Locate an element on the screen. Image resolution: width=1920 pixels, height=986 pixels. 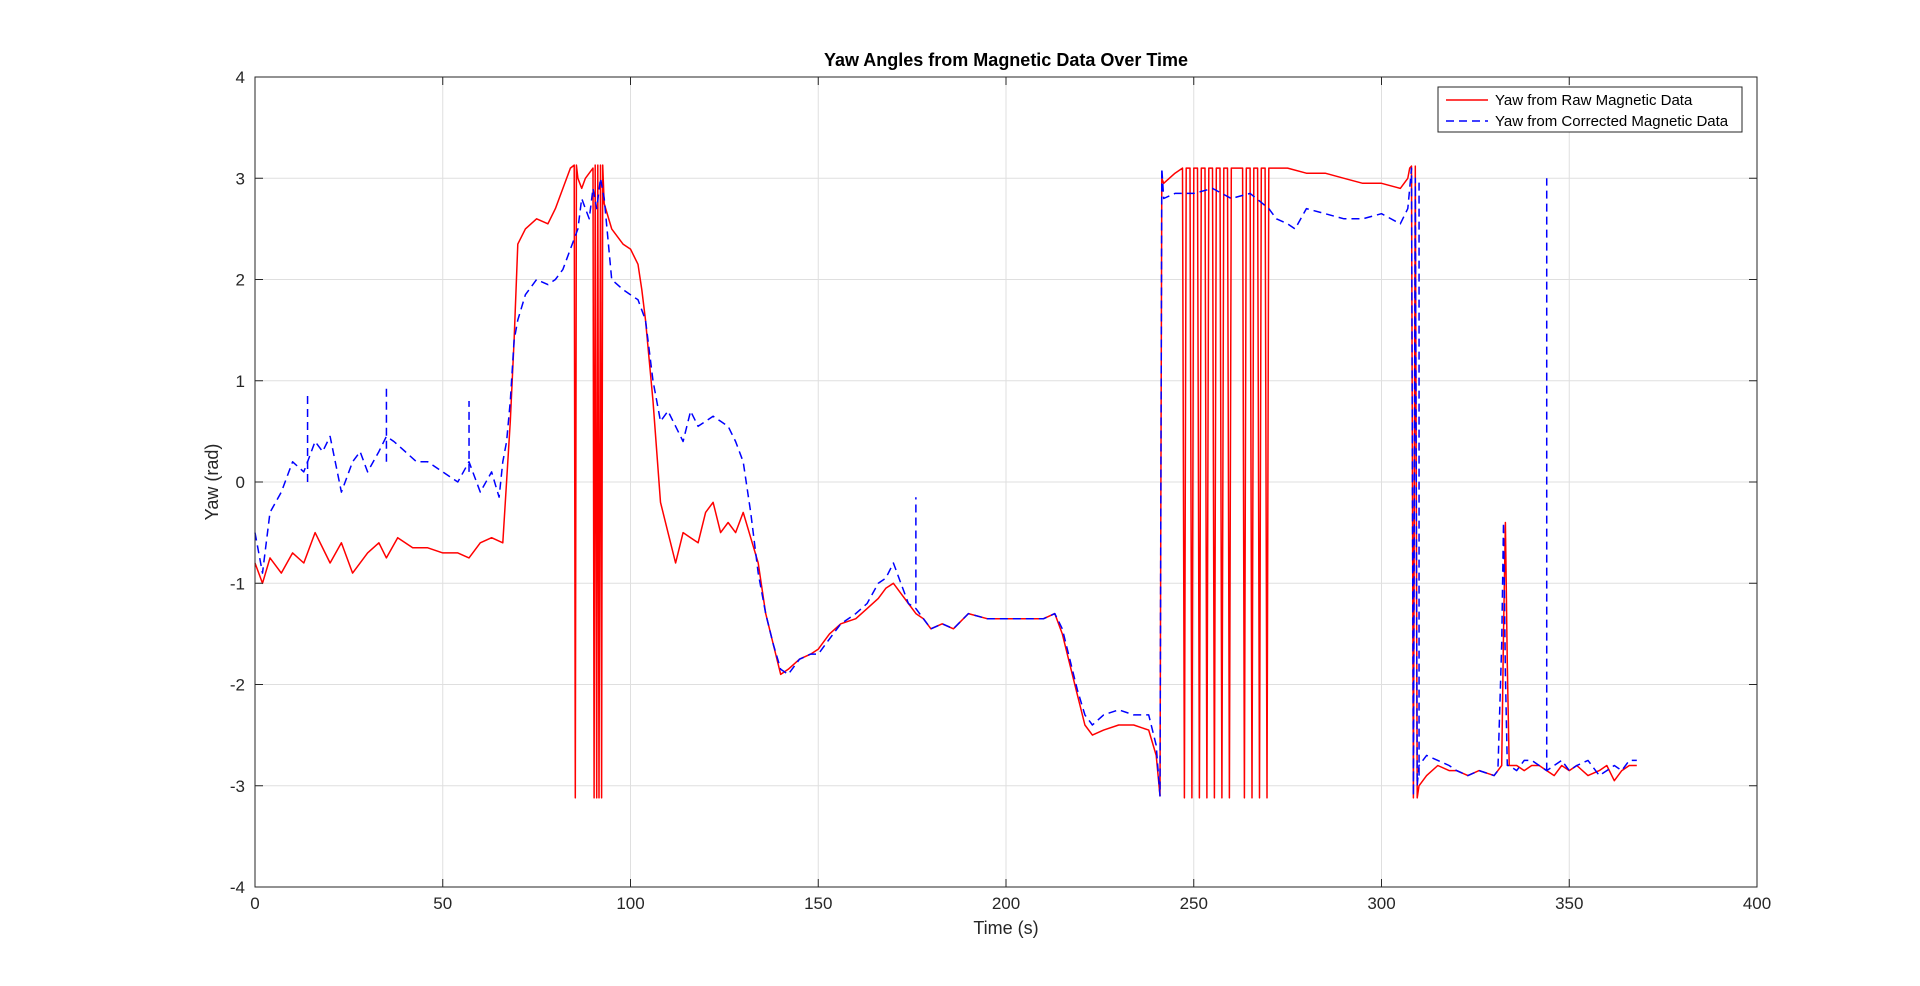
y-tick-label: 2 is located at coordinates (240, 280).